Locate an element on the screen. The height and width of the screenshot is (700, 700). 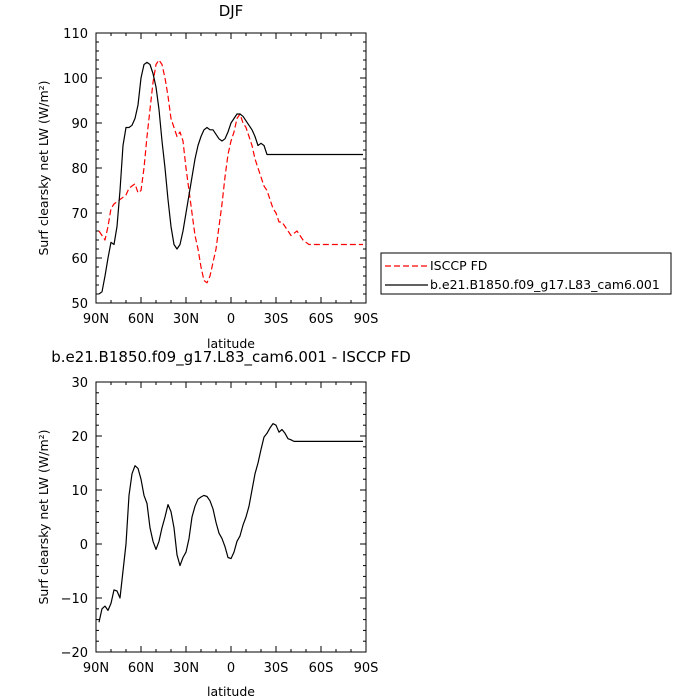
legend-label-isccp-fd: ISCCP FD is located at coordinates (458, 265).